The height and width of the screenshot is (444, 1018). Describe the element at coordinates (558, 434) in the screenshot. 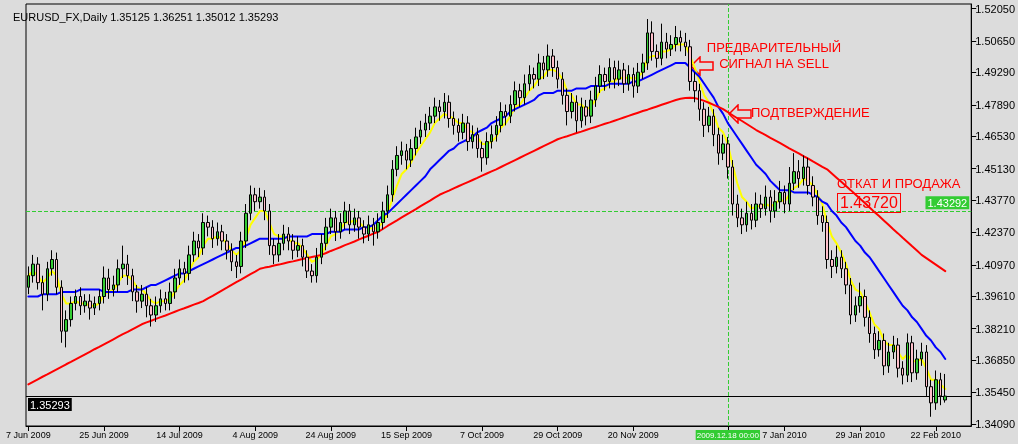

I see `x-tick-label: 29 Oct 2009` at that location.